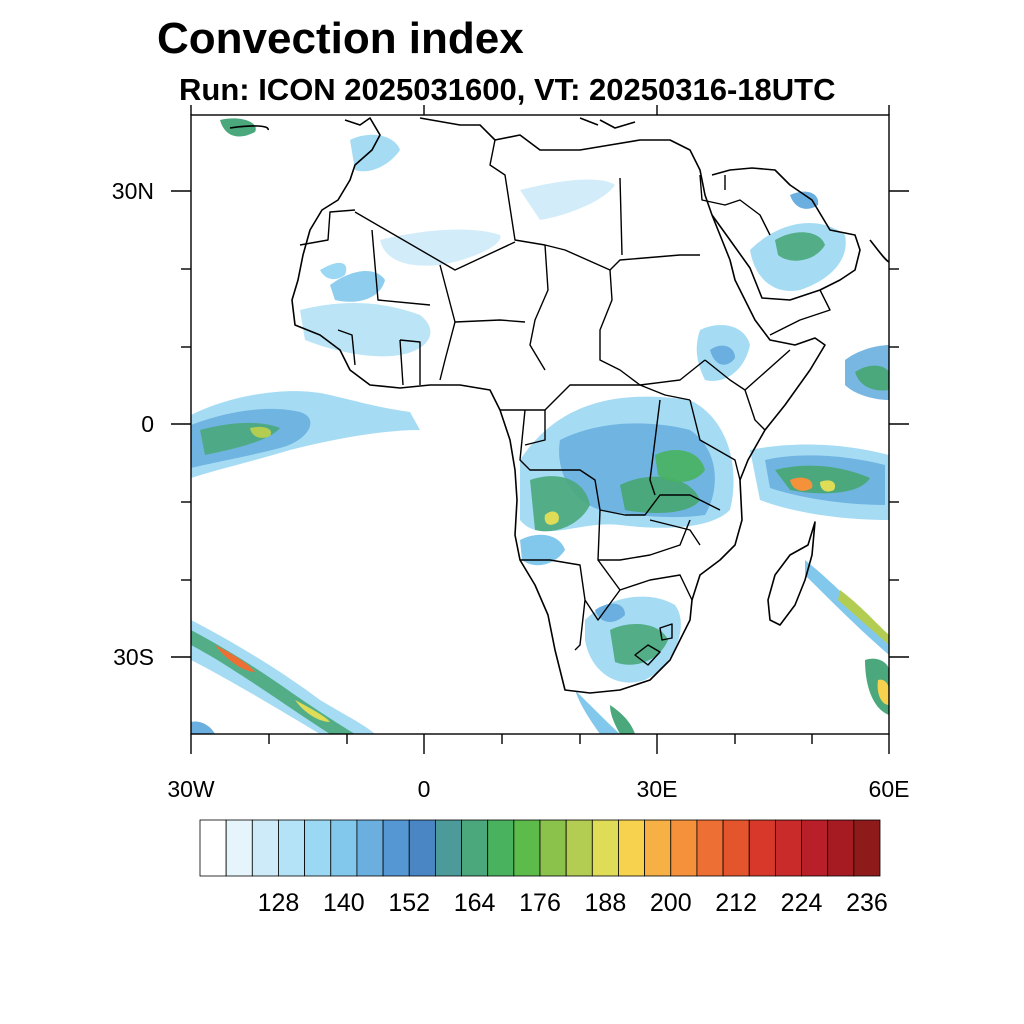 This screenshot has width=1024, height=1024. Describe the element at coordinates (540, 903) in the screenshot. I see `colorbar-label: 176` at that location.